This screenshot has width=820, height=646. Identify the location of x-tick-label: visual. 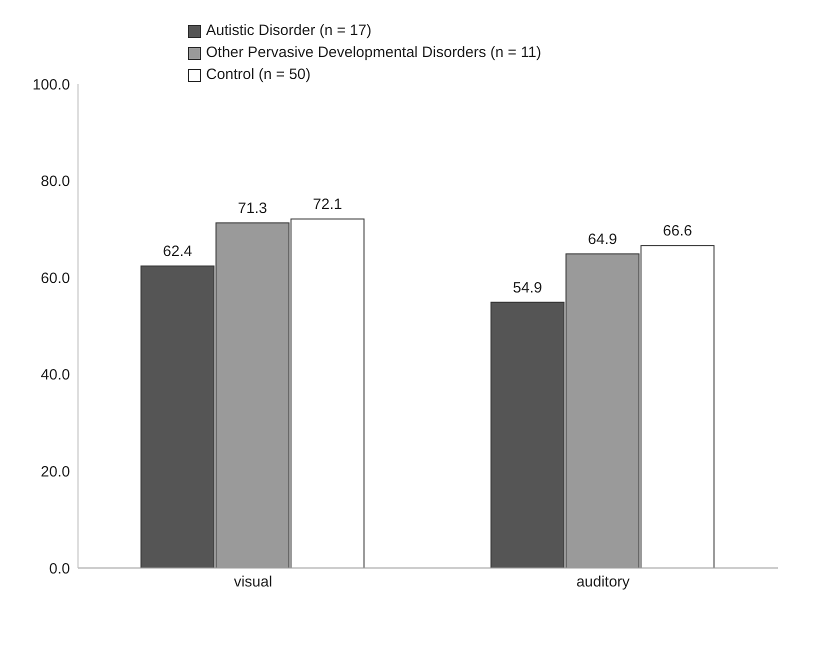
(253, 582).